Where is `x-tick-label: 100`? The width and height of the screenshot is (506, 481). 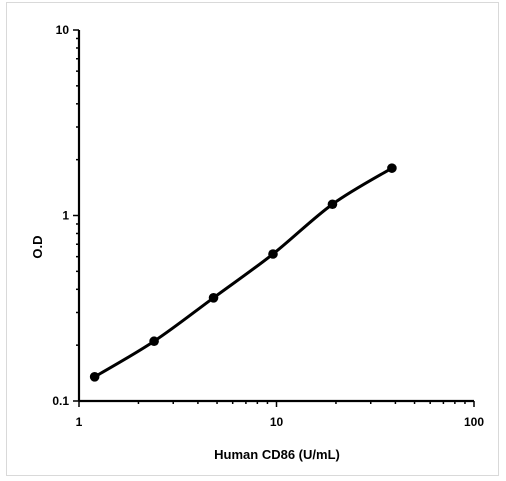 x-tick-label: 100 is located at coordinates (474, 422).